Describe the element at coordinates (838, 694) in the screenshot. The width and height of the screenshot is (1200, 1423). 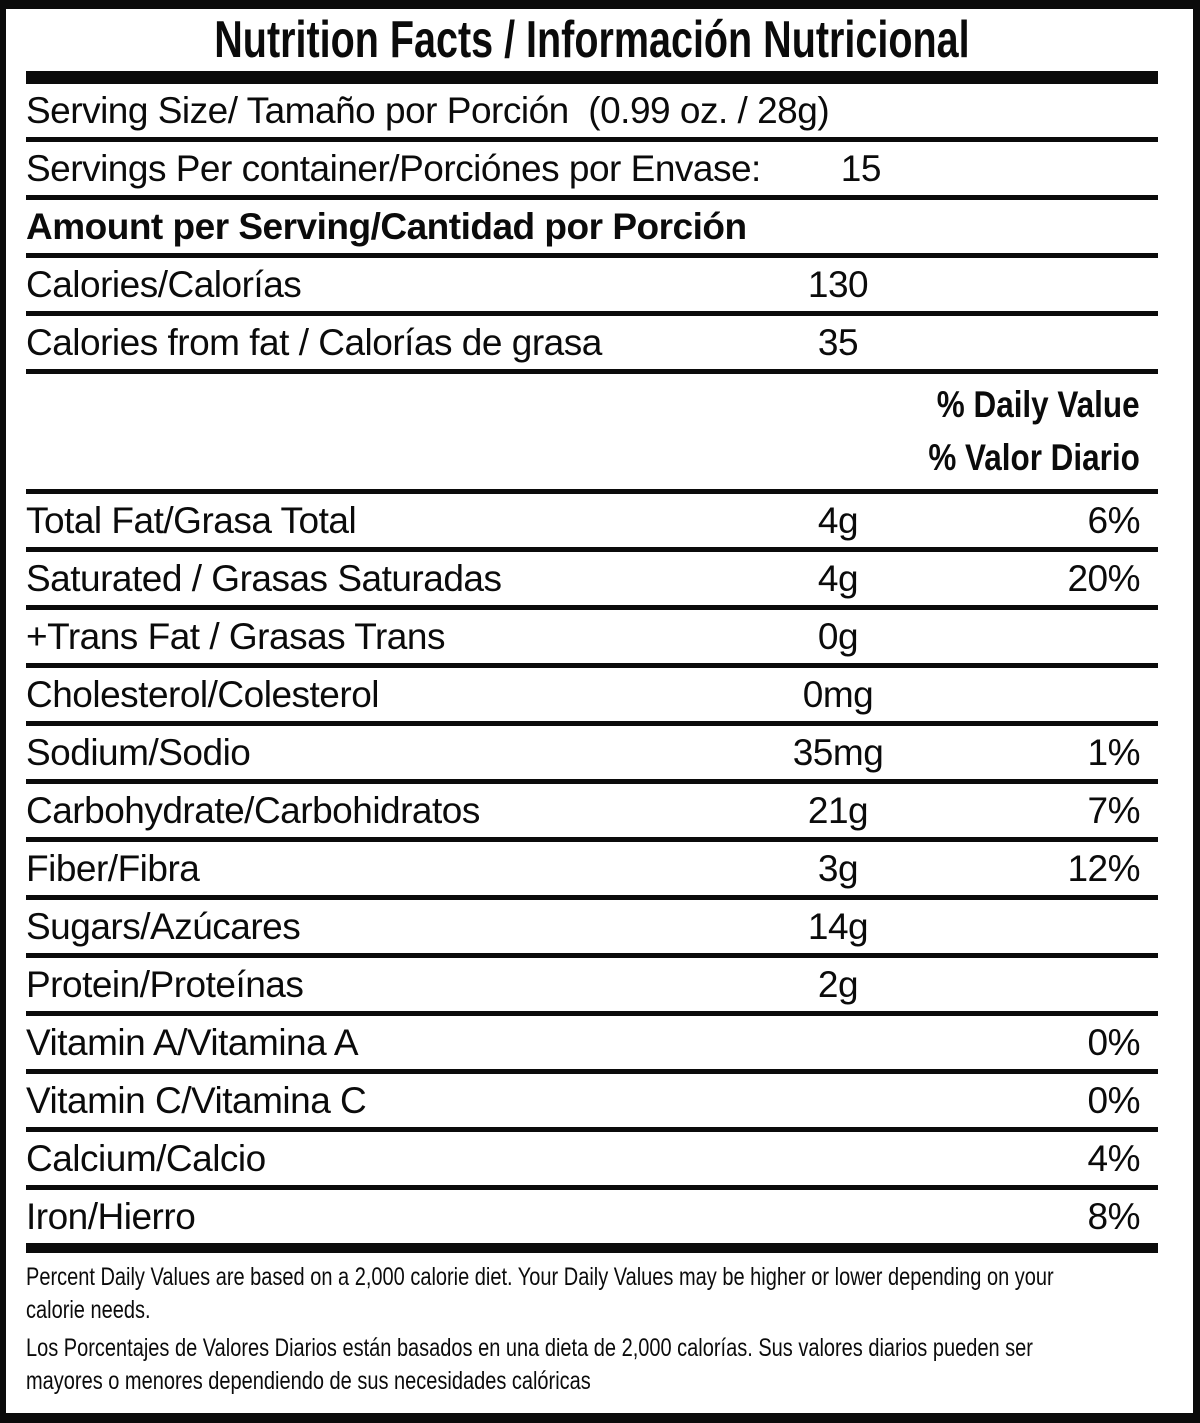
I see `cholesterol-value: 0mg` at that location.